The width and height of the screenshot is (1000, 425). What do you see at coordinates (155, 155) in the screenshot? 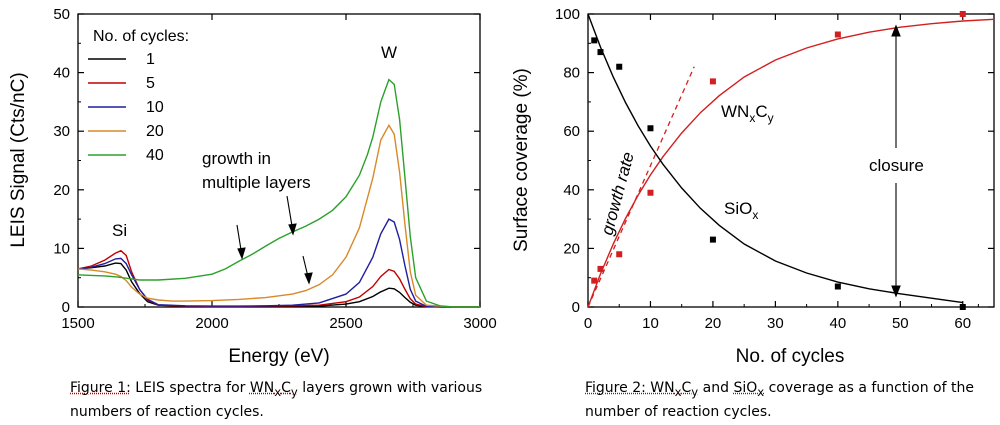
I see `legend-label-40: 40` at bounding box center [155, 155].